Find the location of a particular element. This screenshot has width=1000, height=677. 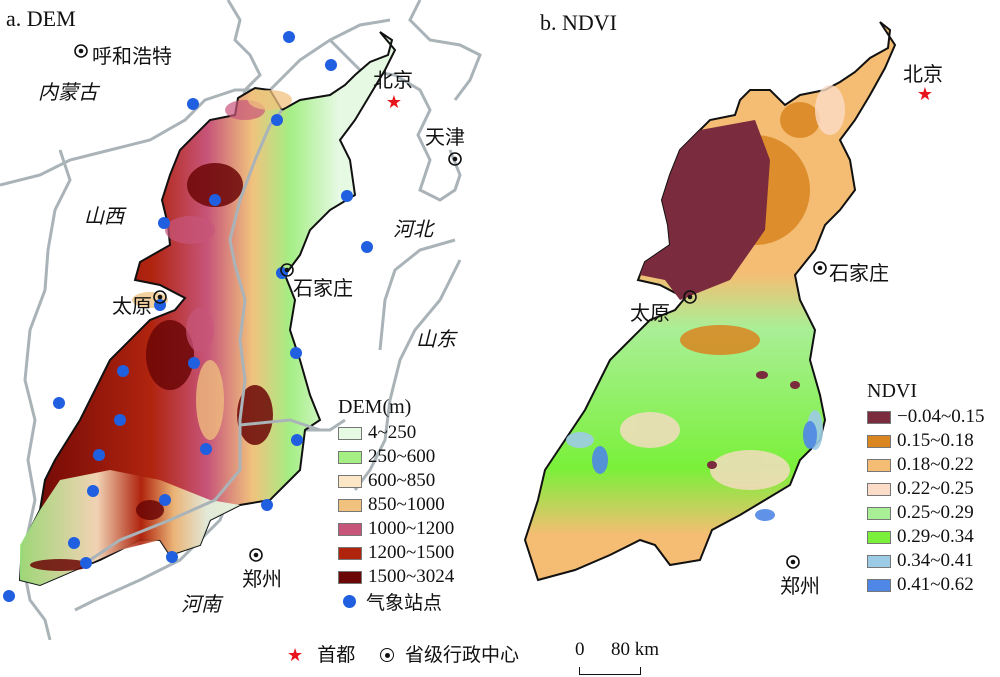

label-inner-mongolia: 内蒙古 is located at coordinates (68, 92).